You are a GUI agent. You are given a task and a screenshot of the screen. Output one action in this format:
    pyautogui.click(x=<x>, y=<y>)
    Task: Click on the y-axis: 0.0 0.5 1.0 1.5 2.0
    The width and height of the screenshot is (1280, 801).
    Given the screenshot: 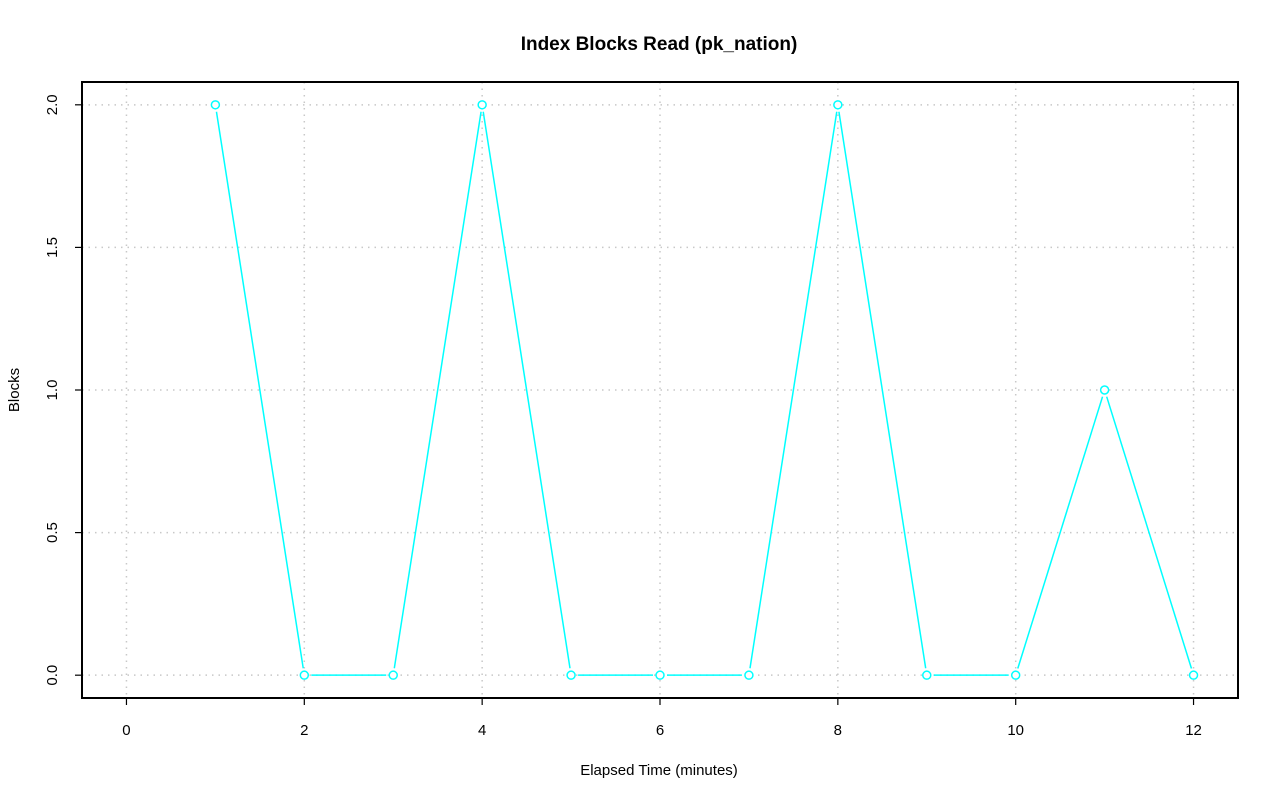 What is the action you would take?
    pyautogui.click(x=63, y=390)
    